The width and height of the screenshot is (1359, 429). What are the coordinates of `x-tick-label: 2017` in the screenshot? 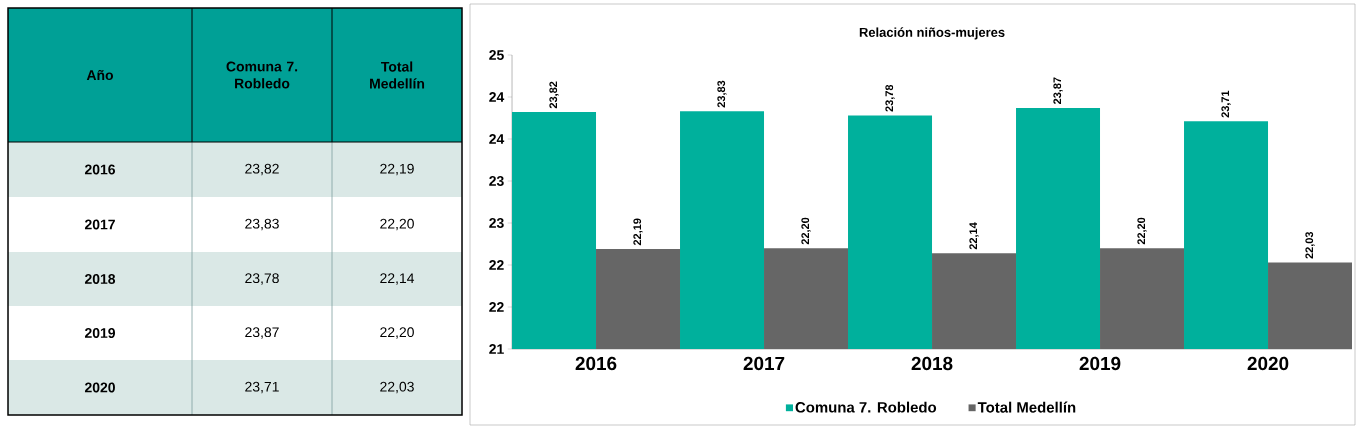 It's located at (764, 363).